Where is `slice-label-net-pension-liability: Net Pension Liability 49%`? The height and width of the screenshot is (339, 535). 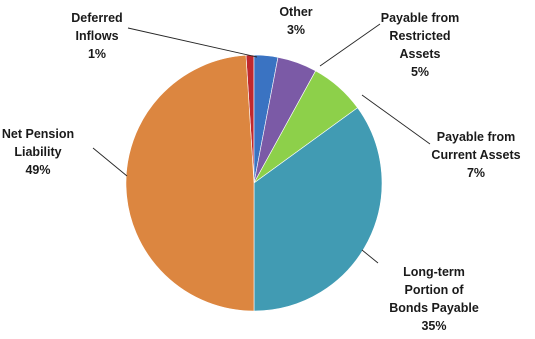
slice-label-net-pension-liability: Net Pension Liability 49% is located at coordinates (38, 152).